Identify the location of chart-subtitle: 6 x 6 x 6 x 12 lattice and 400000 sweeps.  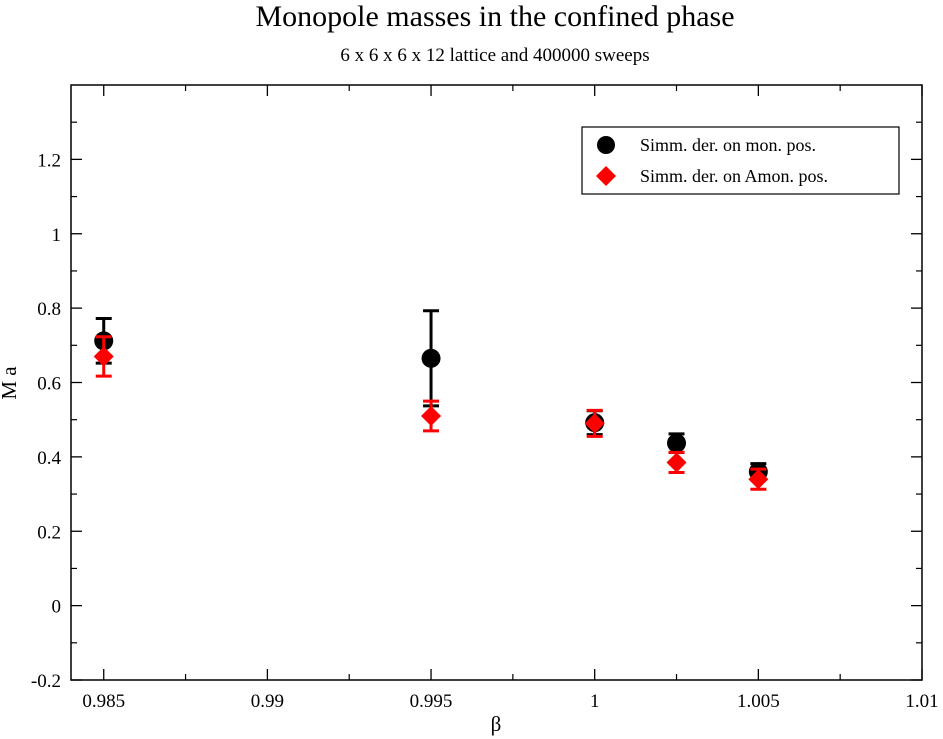
(494, 55).